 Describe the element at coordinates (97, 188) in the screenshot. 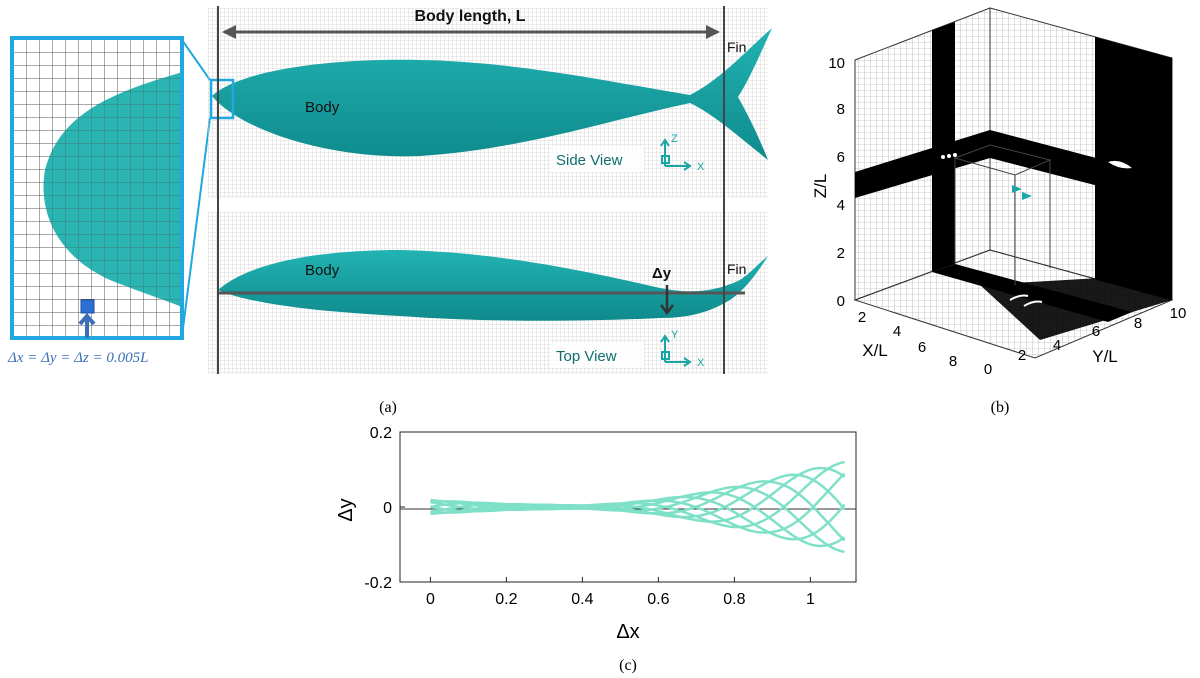

I see `zoom-frame` at that location.